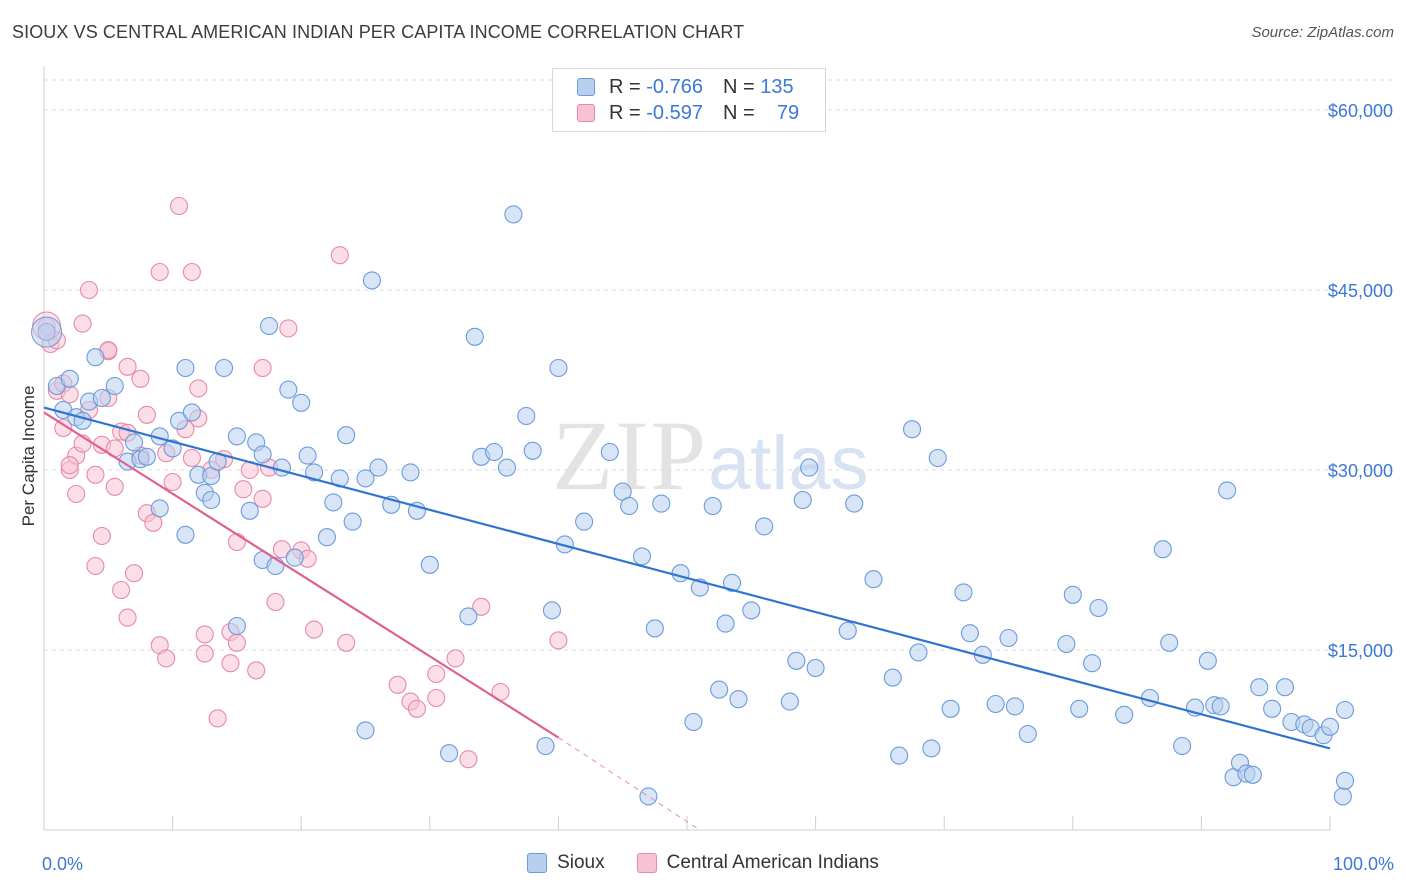 This screenshot has width=1406, height=892. Describe the element at coordinates (751, 823) in the screenshot. I see `x-axis-ticks` at that location.